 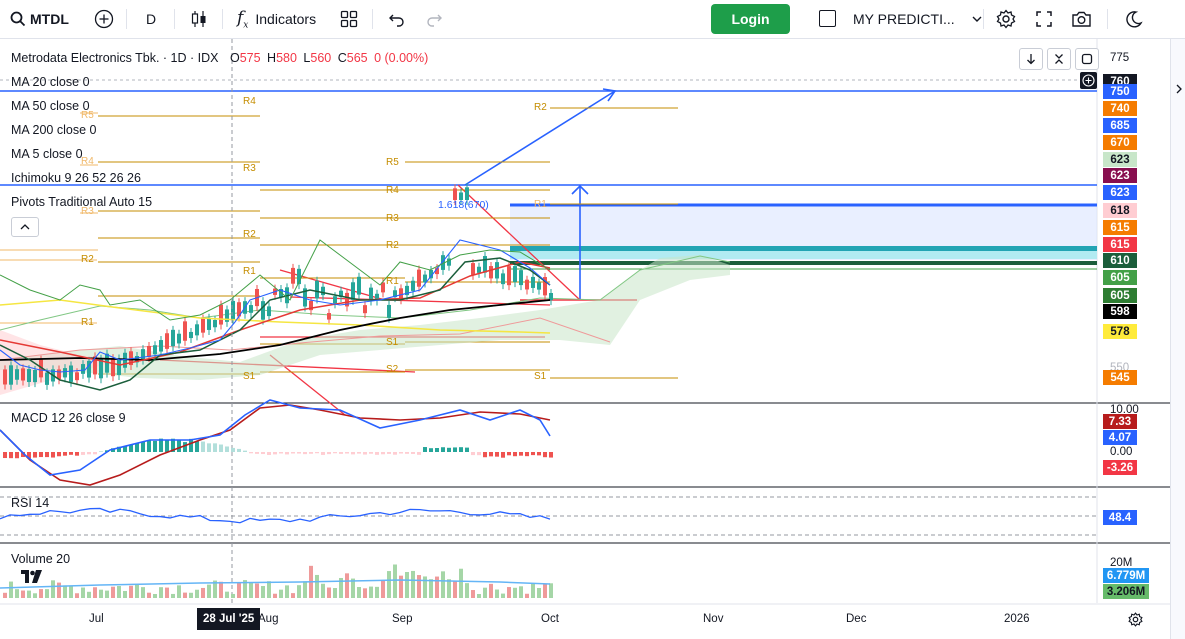 I want to click on price-label: 610, so click(x=1120, y=260).